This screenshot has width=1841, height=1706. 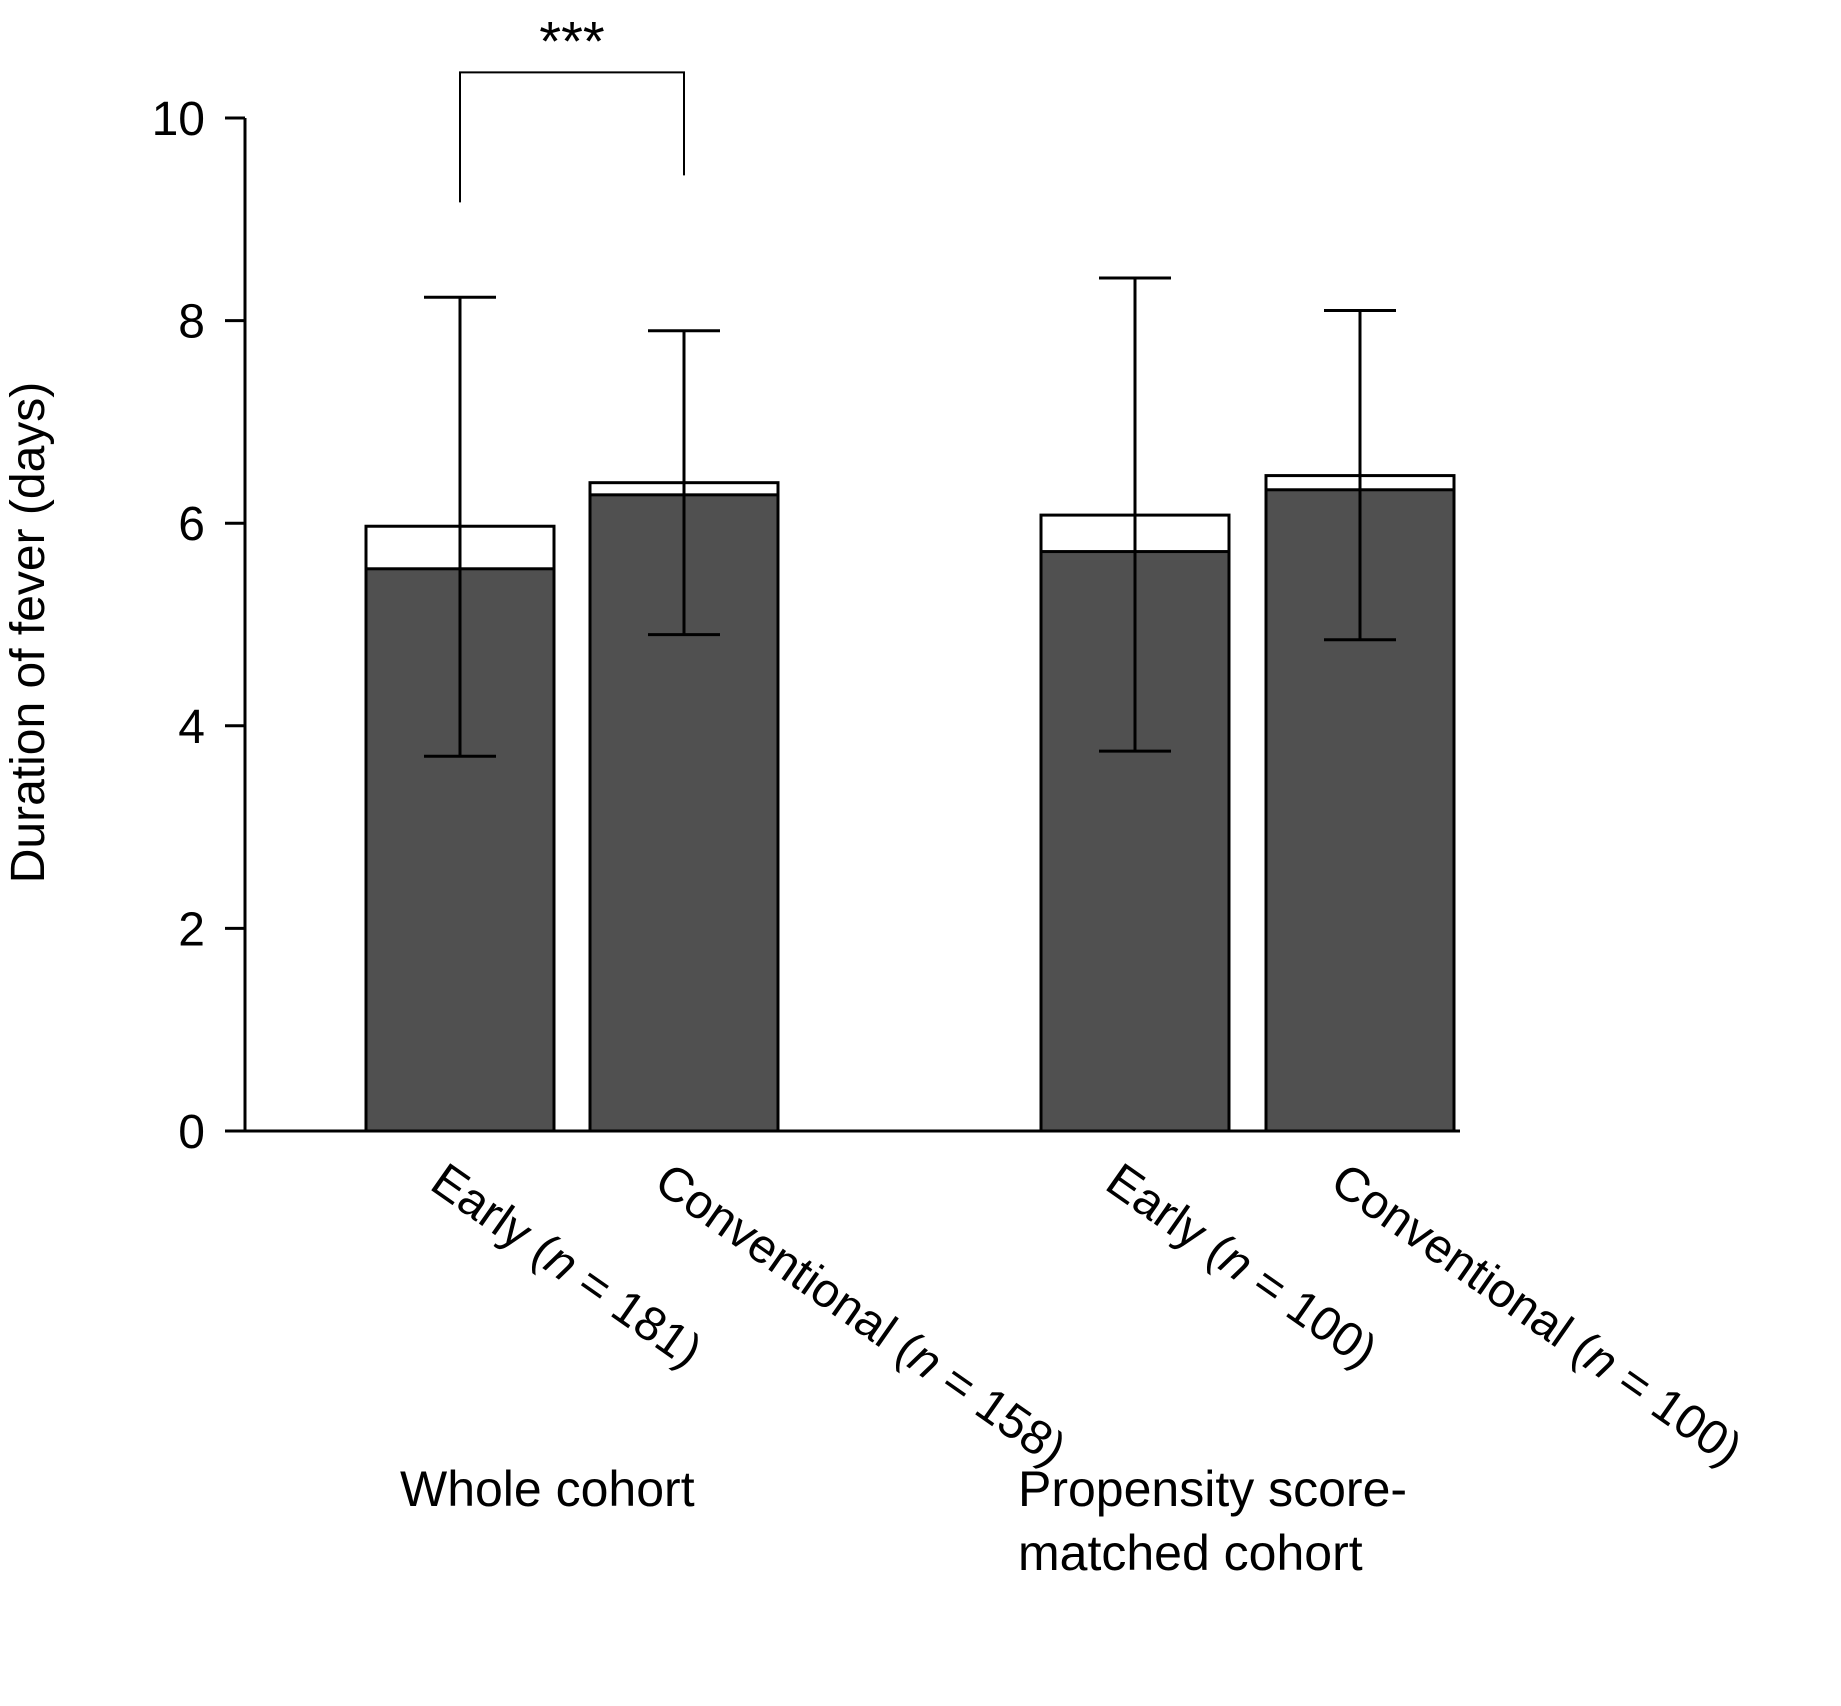 I want to click on y-tick-label: 2, so click(x=191, y=929).